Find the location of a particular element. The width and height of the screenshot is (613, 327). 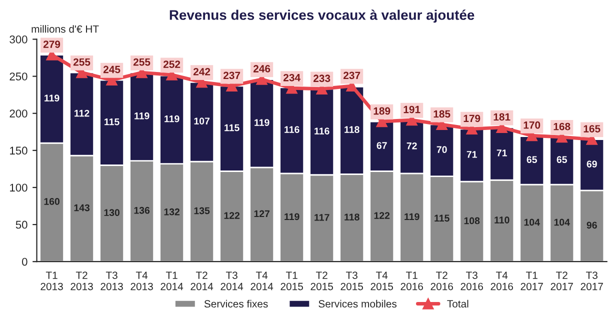

legend-label: Services fixes is located at coordinates (236, 304).